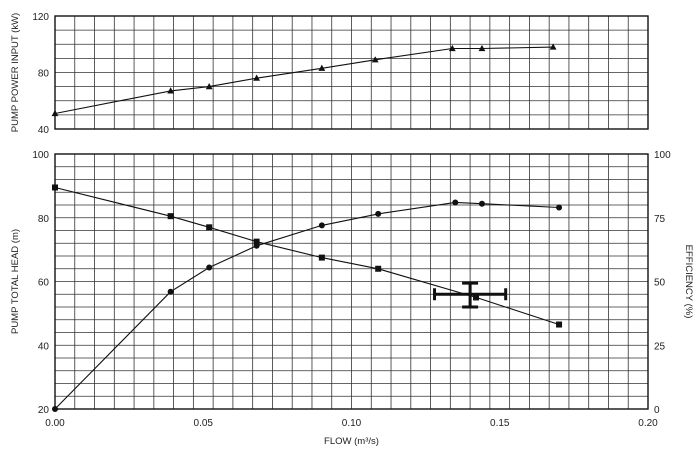 This screenshot has height=456, width=700. Describe the element at coordinates (44, 74) in the screenshot. I see `power-y-tick-label: 80` at that location.